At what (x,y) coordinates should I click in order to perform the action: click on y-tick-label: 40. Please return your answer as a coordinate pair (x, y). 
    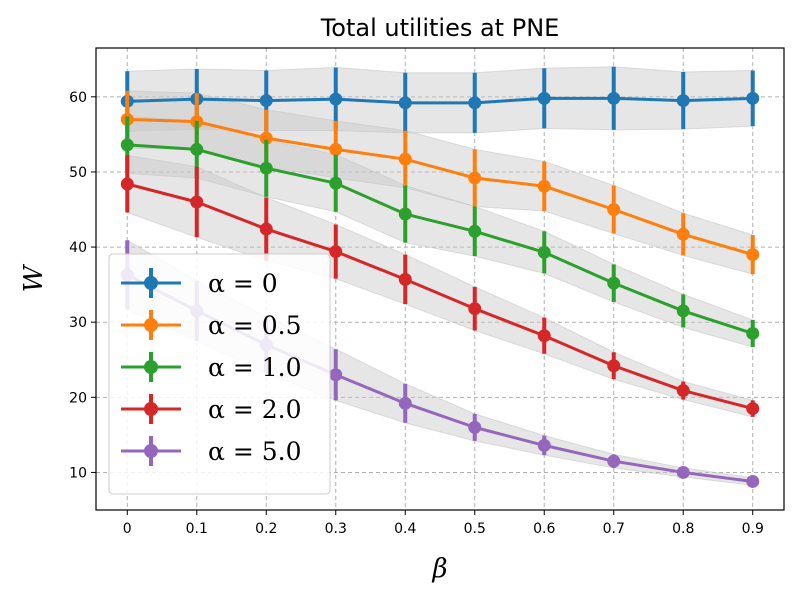
    Looking at the image, I should click on (78, 248).